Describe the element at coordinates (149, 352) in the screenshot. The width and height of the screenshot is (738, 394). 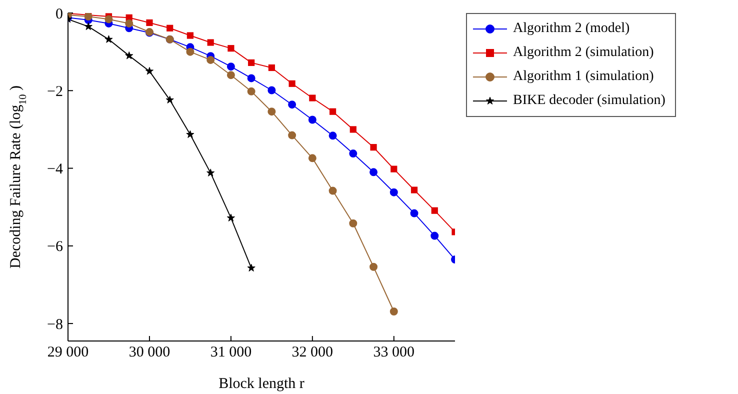
I see `x-tick-label: 30 000` at that location.